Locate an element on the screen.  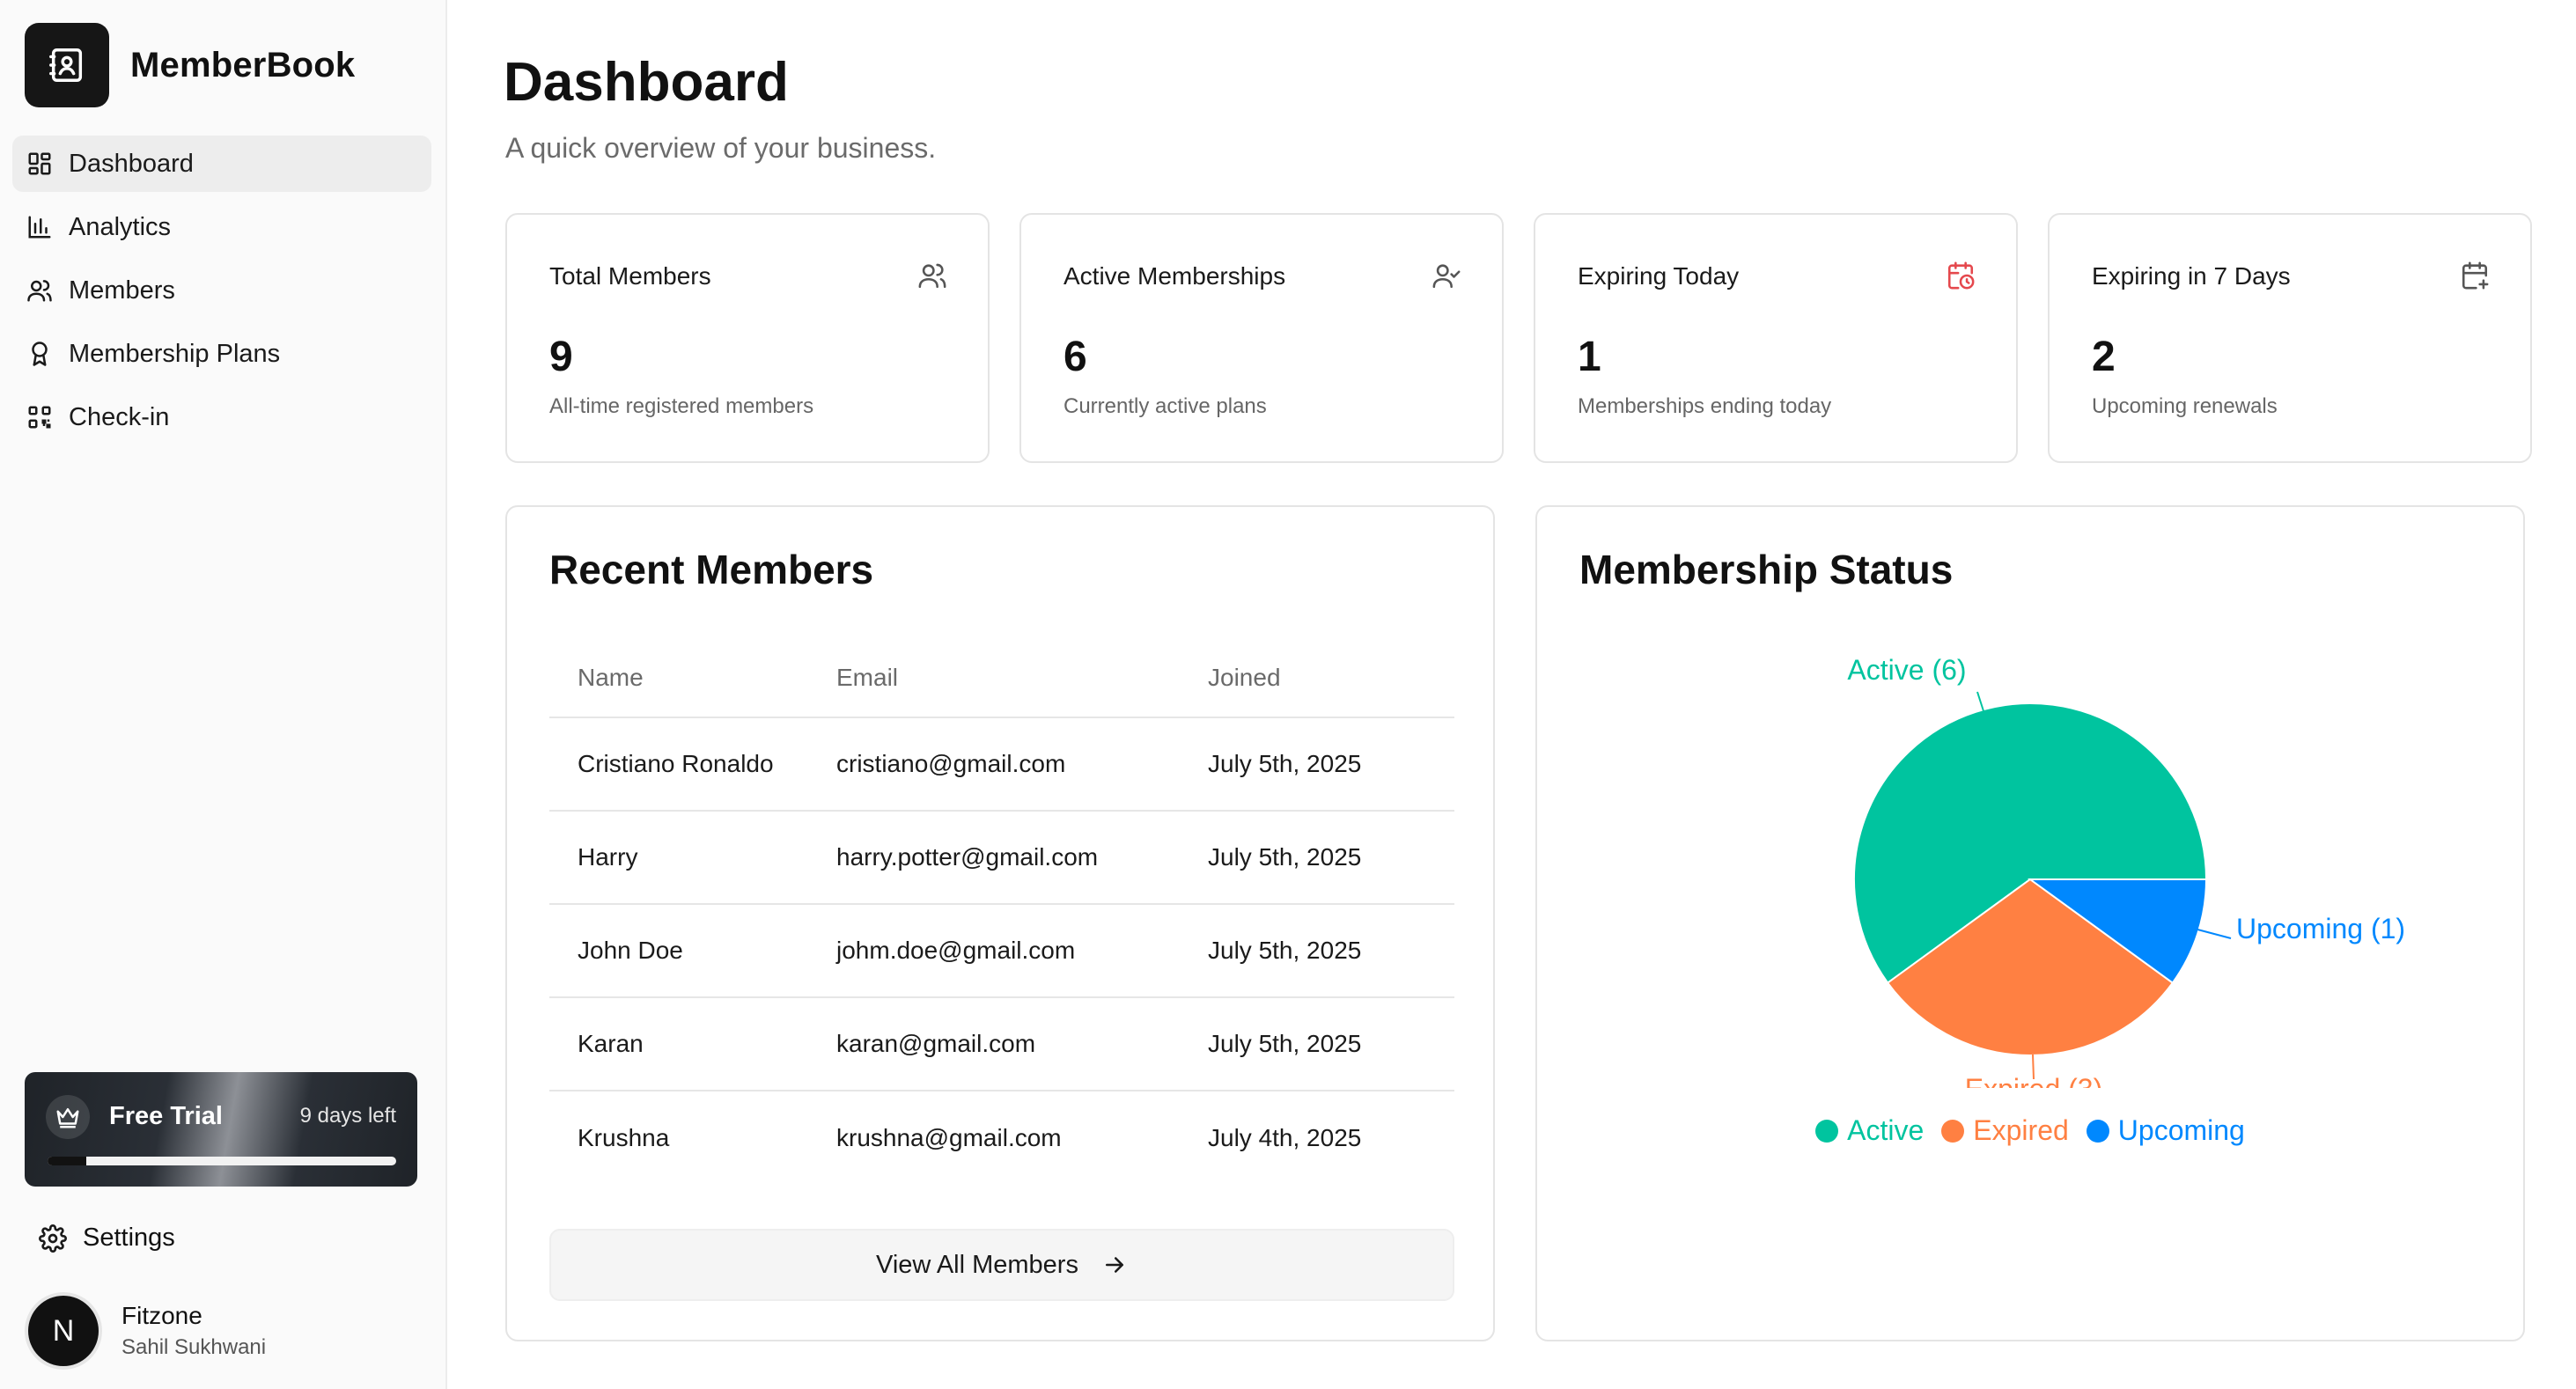
member-joined: July 4th, 2025 is located at coordinates (1285, 1137).